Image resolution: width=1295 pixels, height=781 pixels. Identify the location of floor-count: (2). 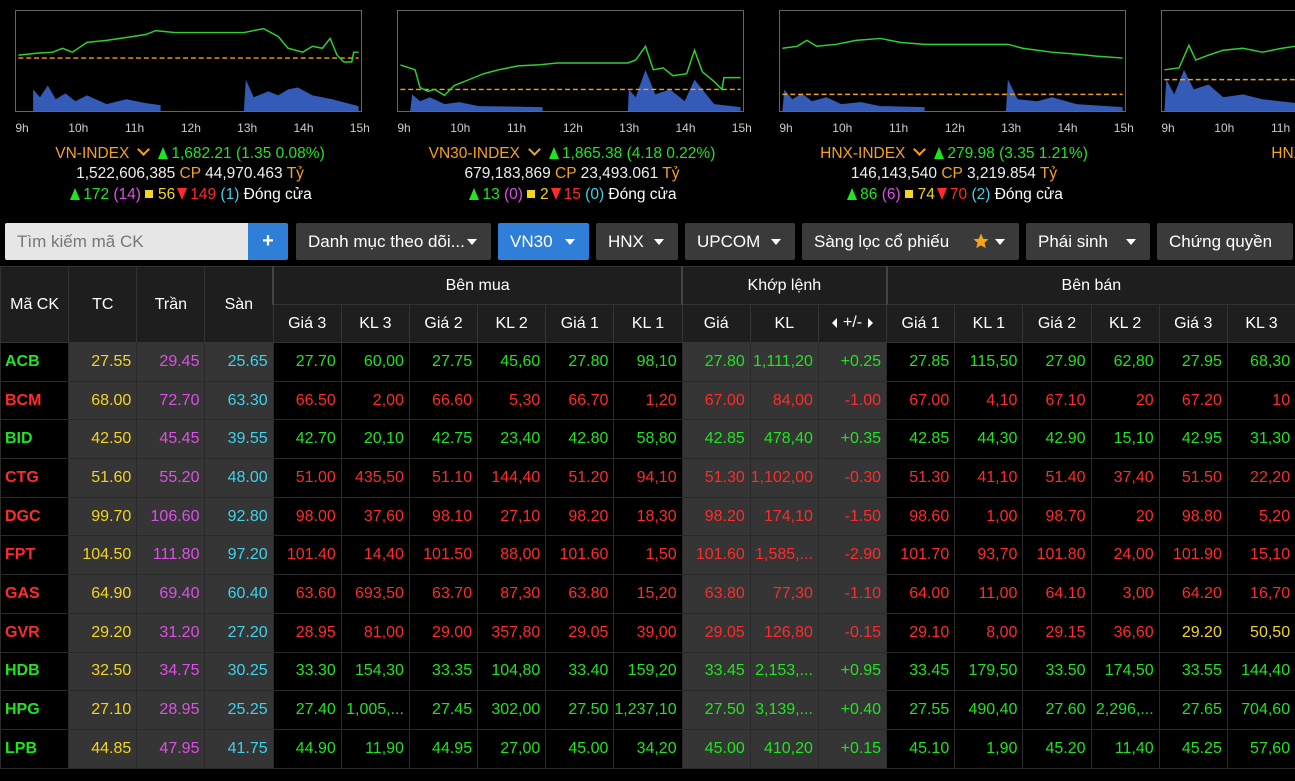
(981, 194).